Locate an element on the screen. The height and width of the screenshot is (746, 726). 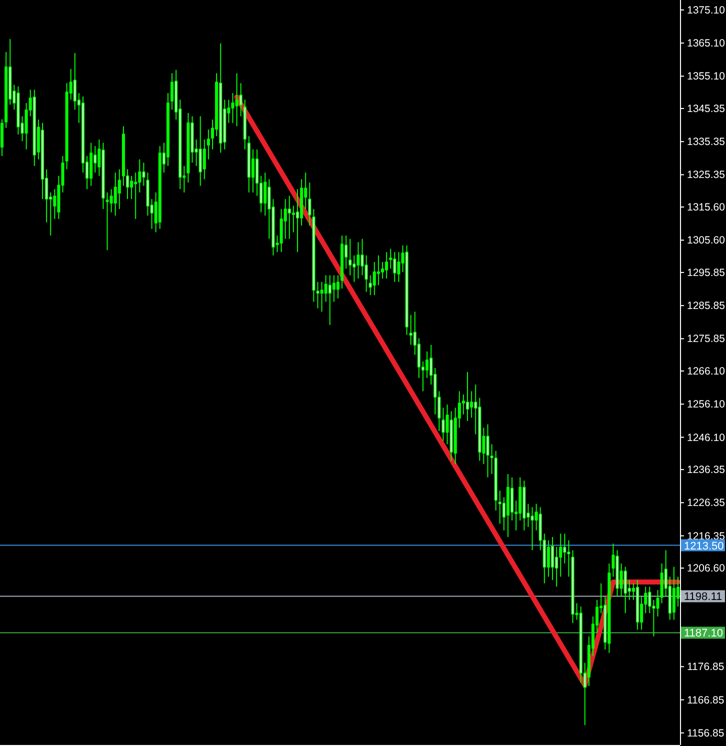
y-tick-label: 1305.60 is located at coordinates (706, 240).